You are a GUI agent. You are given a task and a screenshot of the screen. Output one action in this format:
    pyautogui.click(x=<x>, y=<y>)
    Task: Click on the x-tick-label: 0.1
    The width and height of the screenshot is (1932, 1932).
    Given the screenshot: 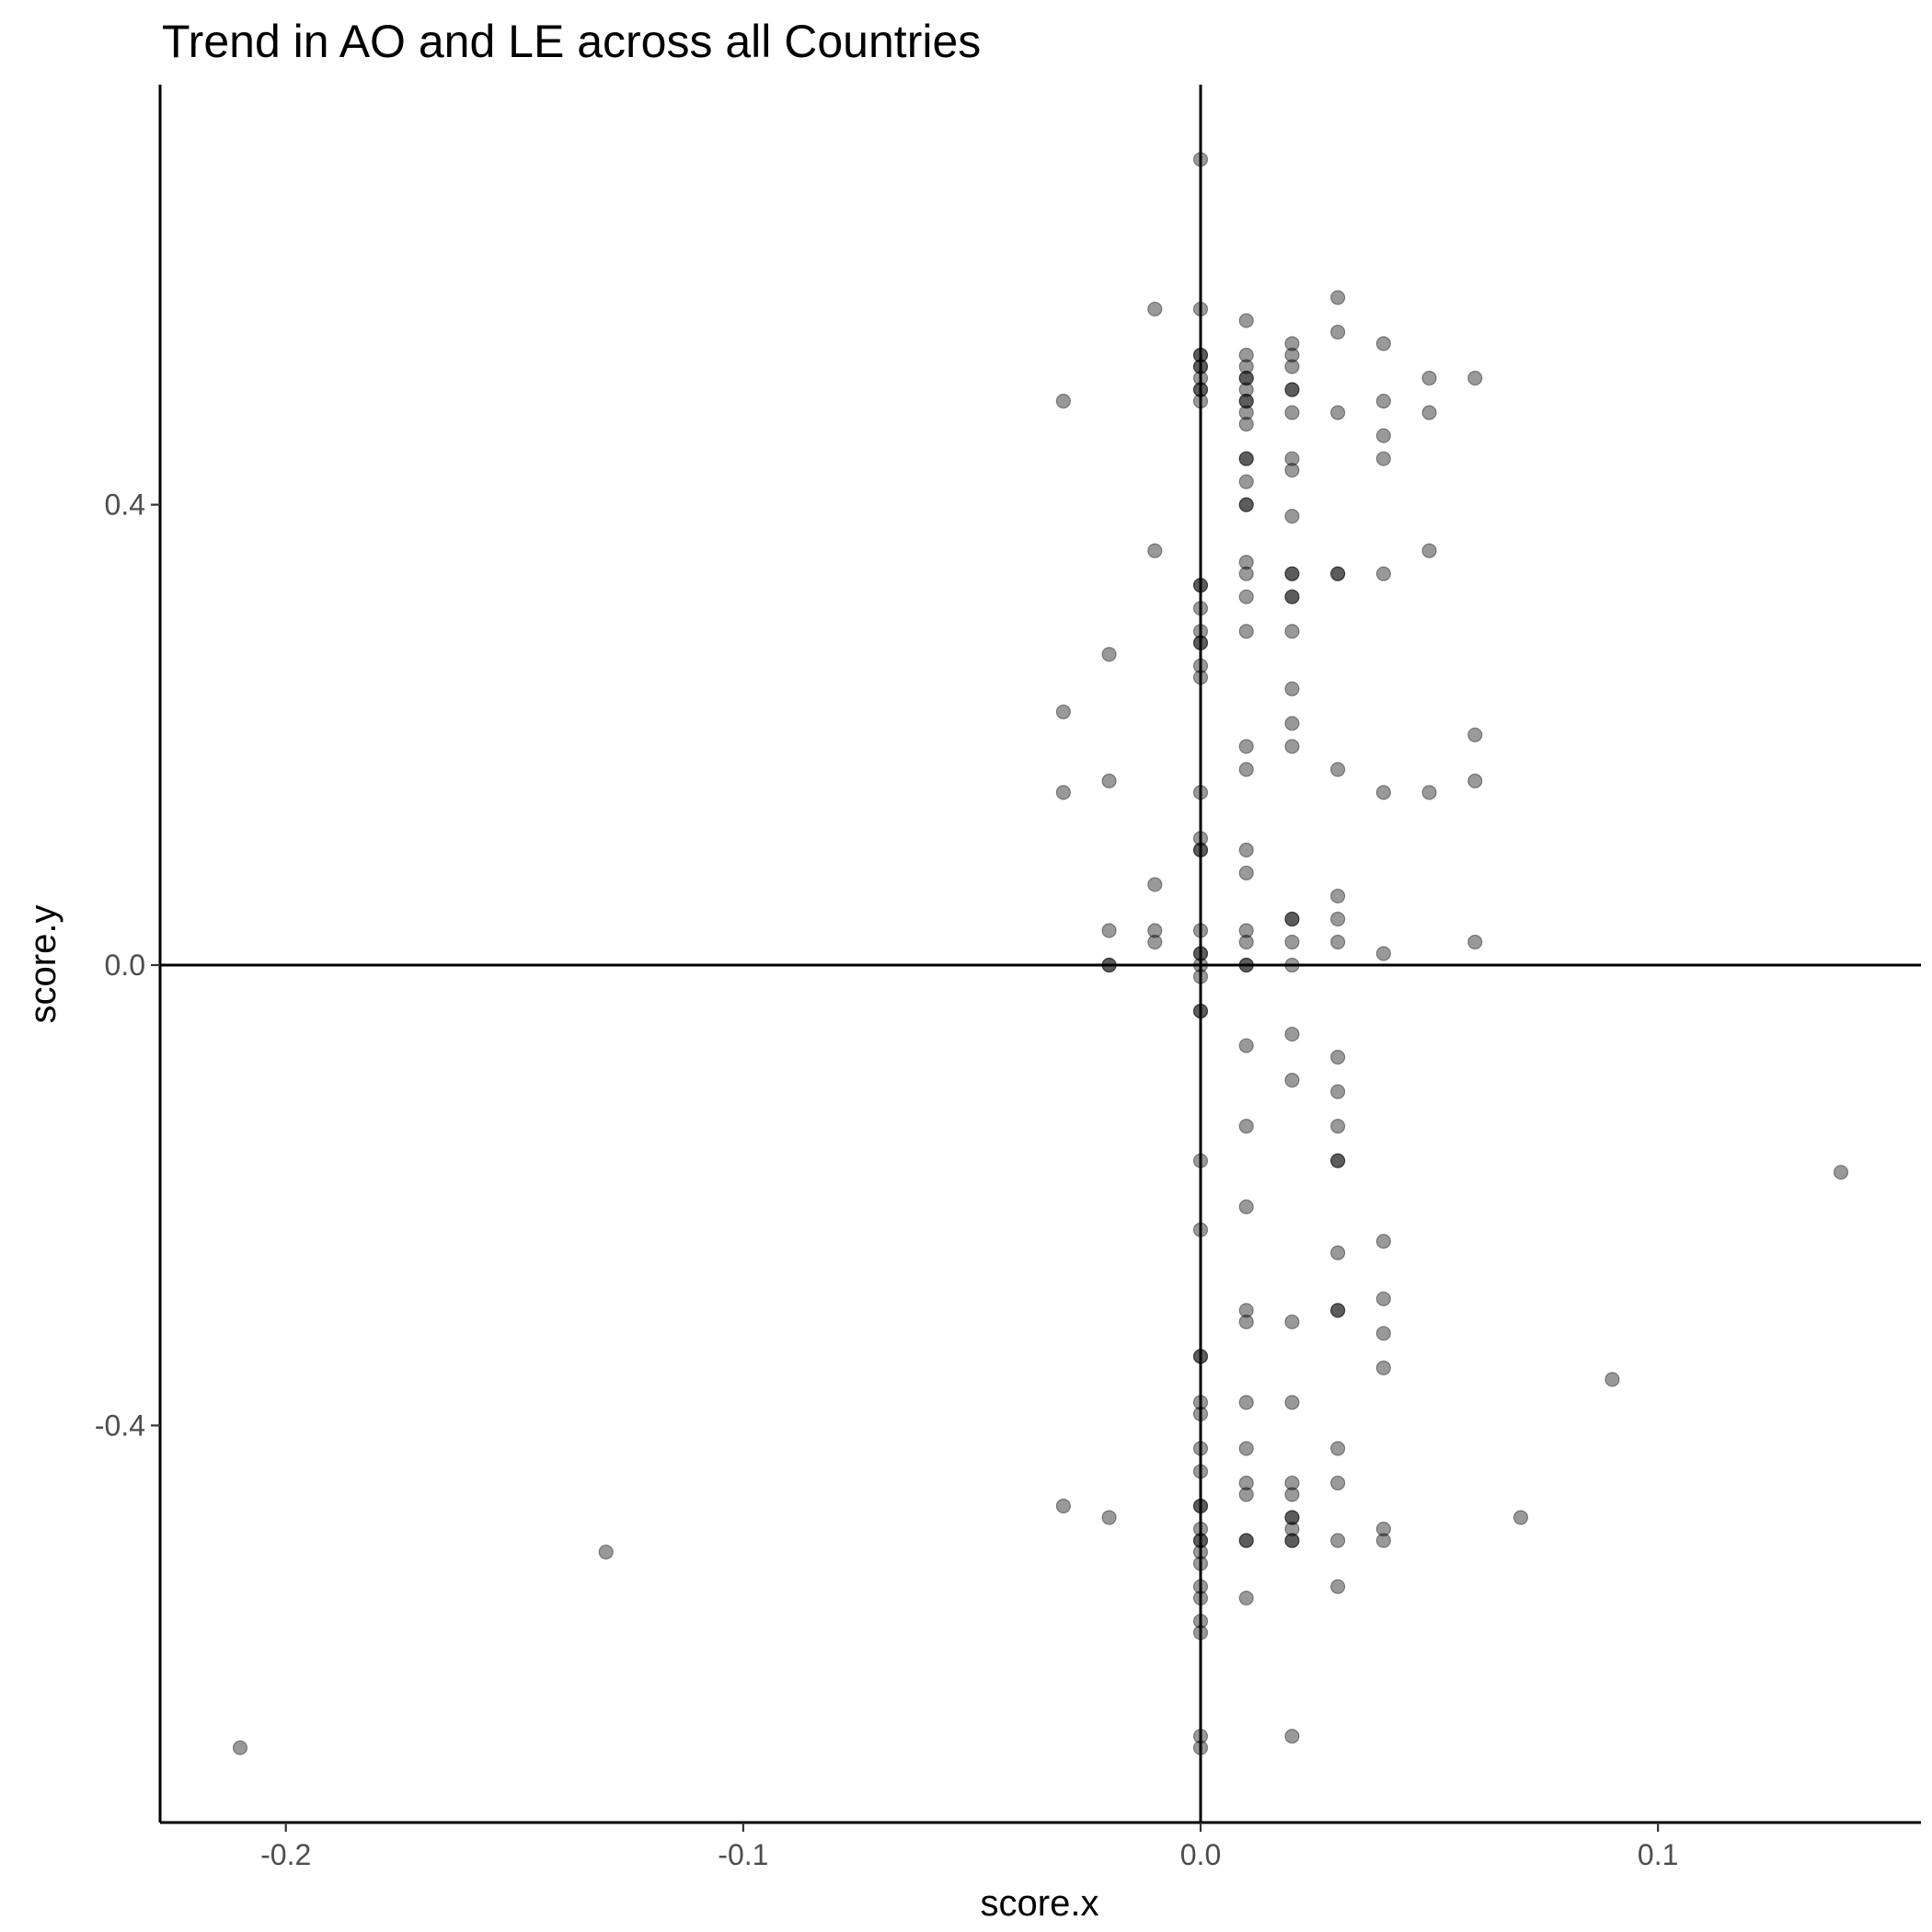 What is the action you would take?
    pyautogui.click(x=1658, y=1854)
    